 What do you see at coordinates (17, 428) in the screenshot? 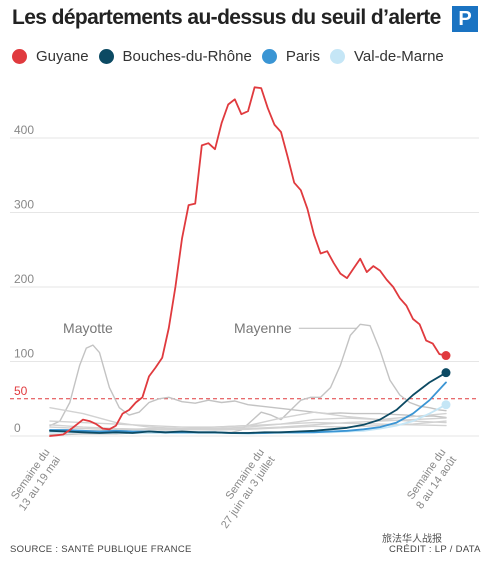
I see `y-tick-label: 0` at bounding box center [17, 428].